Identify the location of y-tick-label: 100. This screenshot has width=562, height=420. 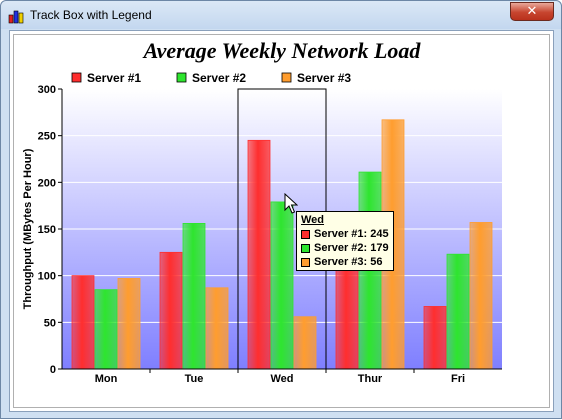
(47, 277).